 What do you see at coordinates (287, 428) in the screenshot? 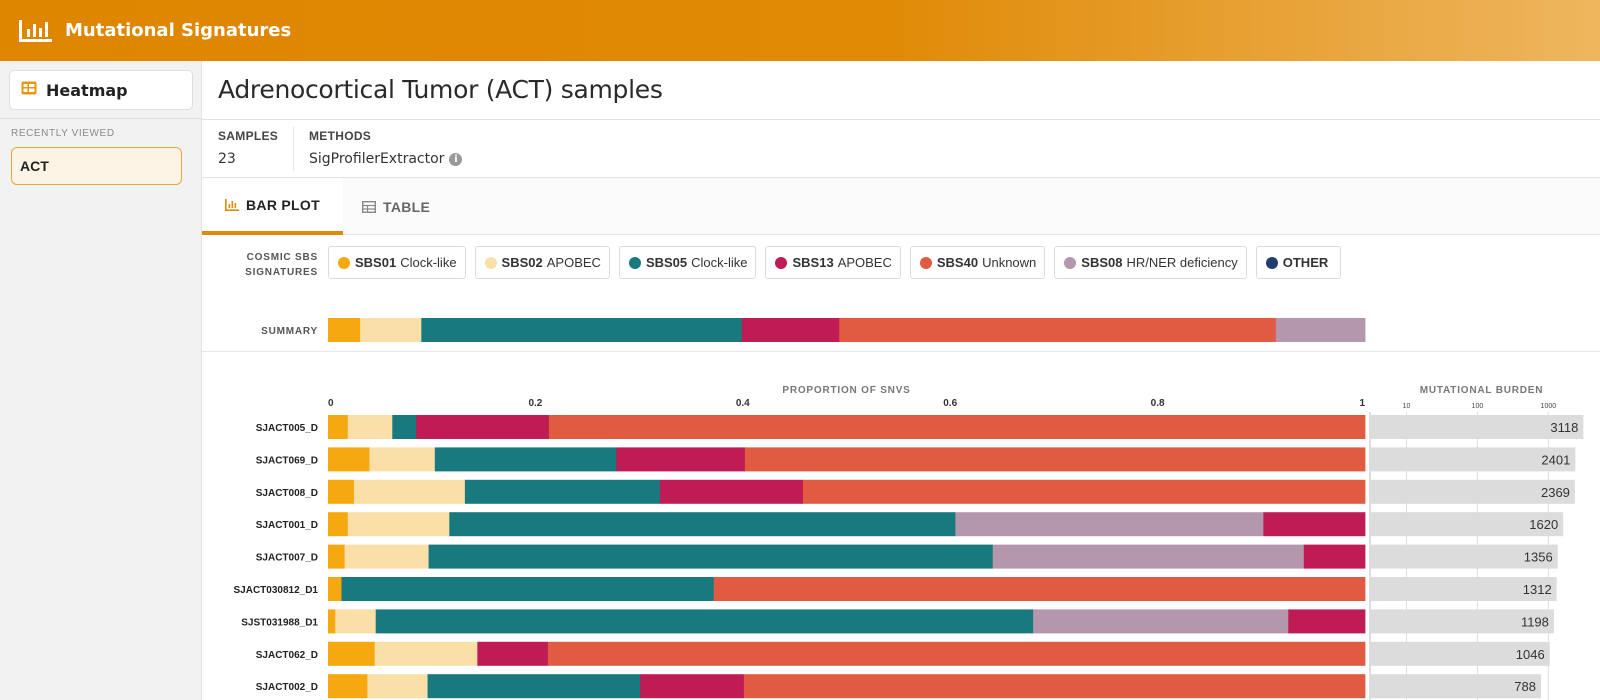
I see `sample-label: SJACT005_D` at bounding box center [287, 428].